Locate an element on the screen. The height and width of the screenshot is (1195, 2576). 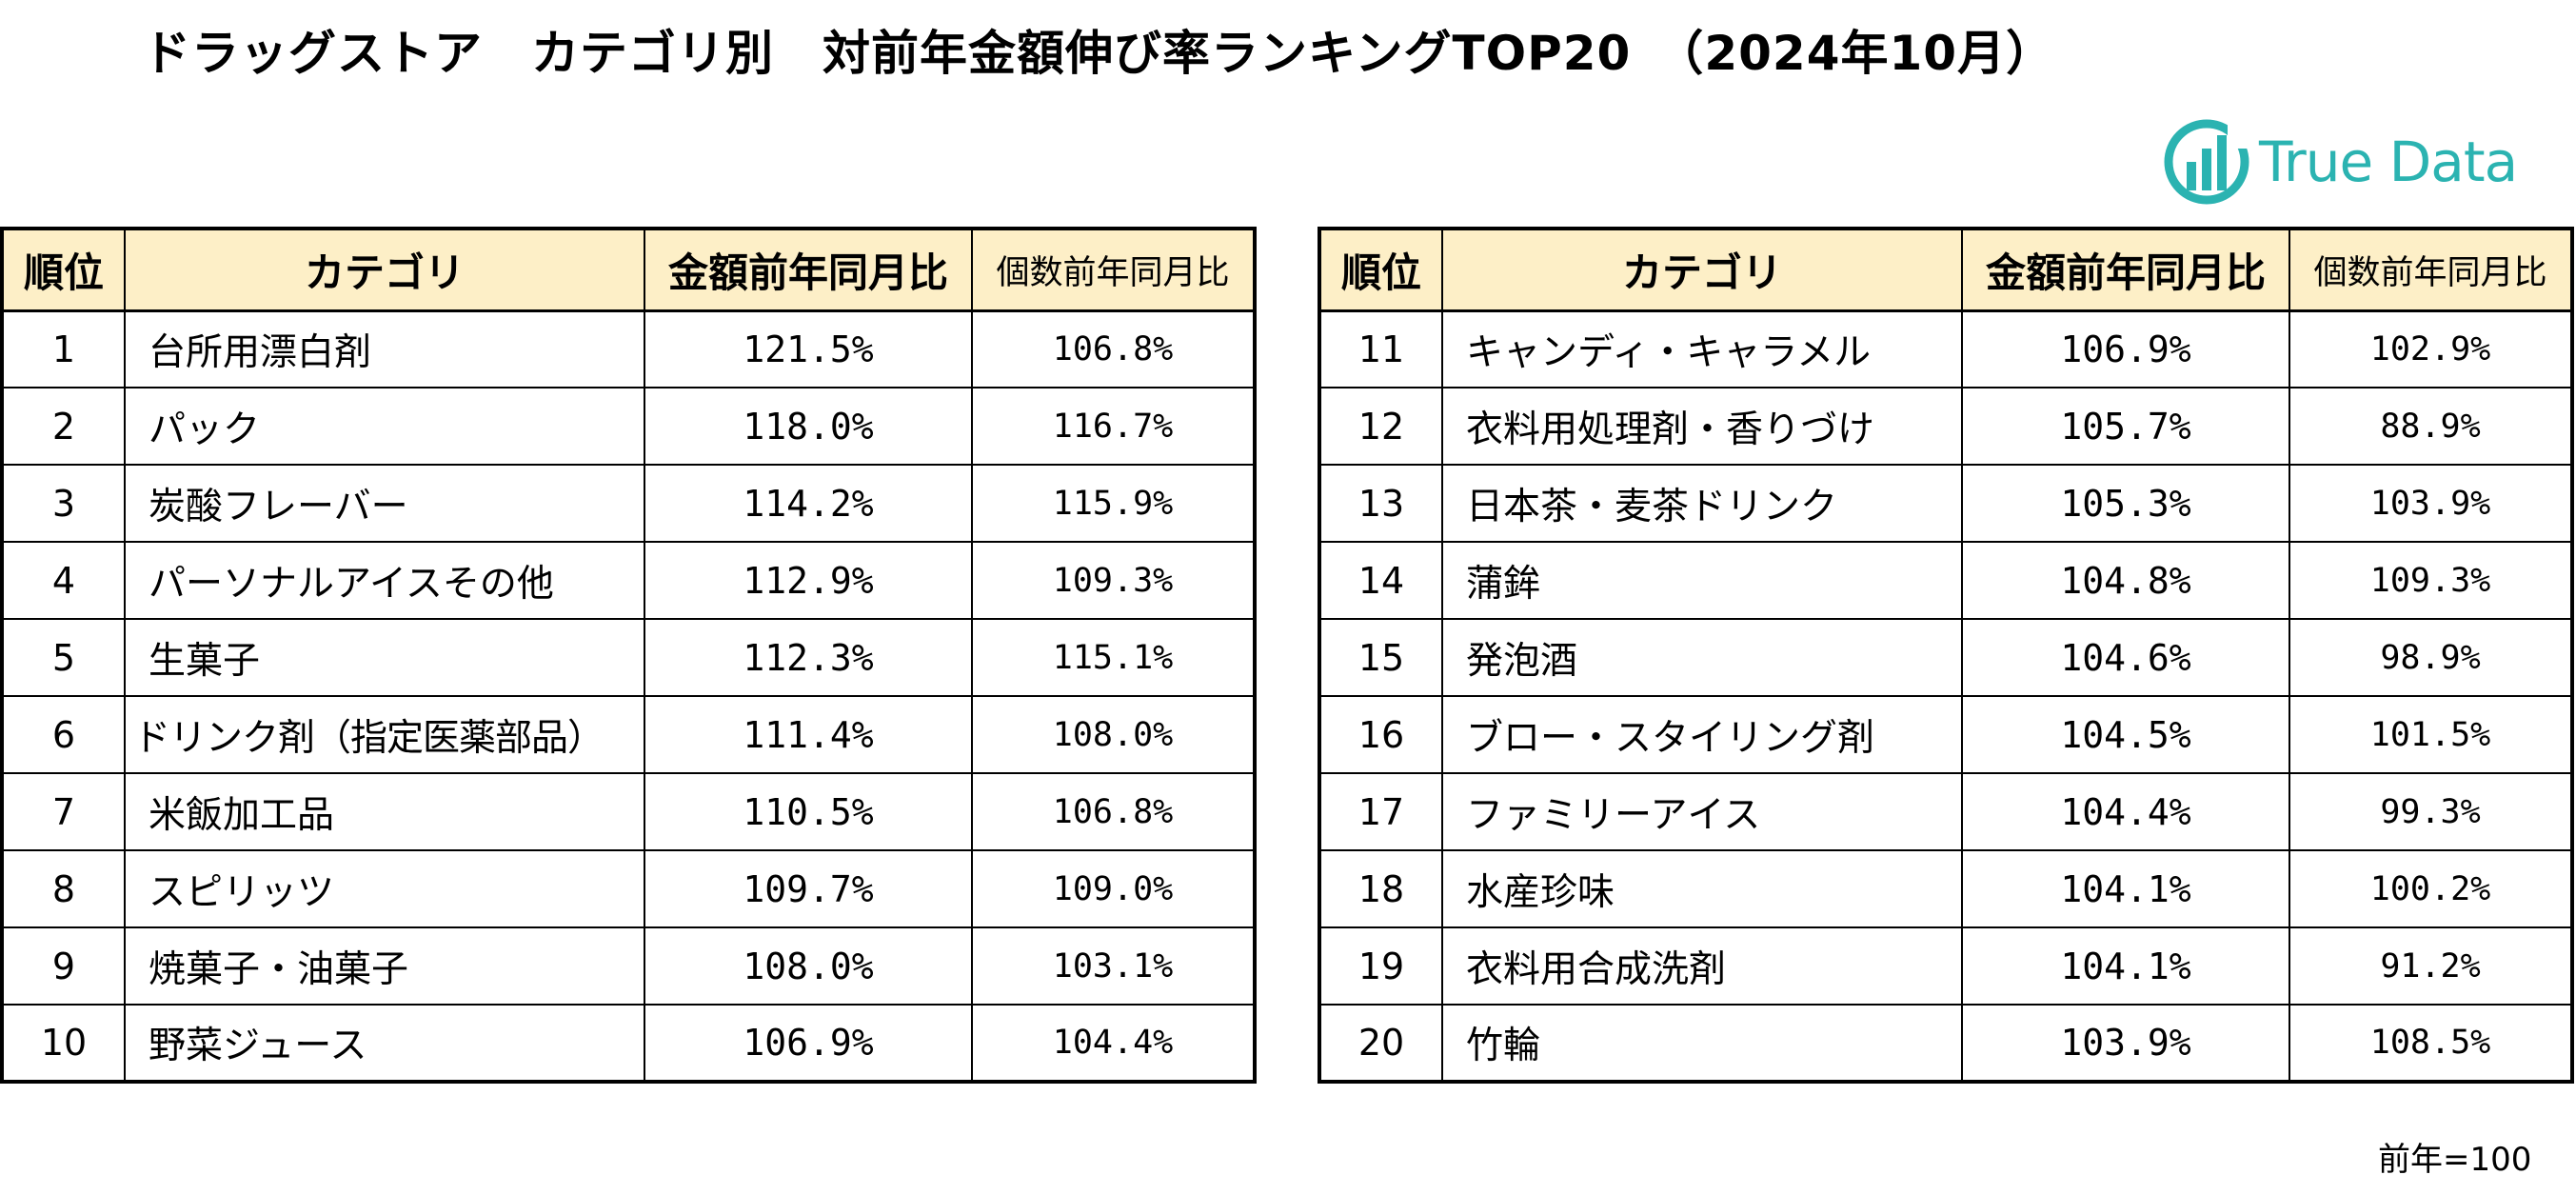
count-yoy-cell: 109.0% is located at coordinates (1114, 888).